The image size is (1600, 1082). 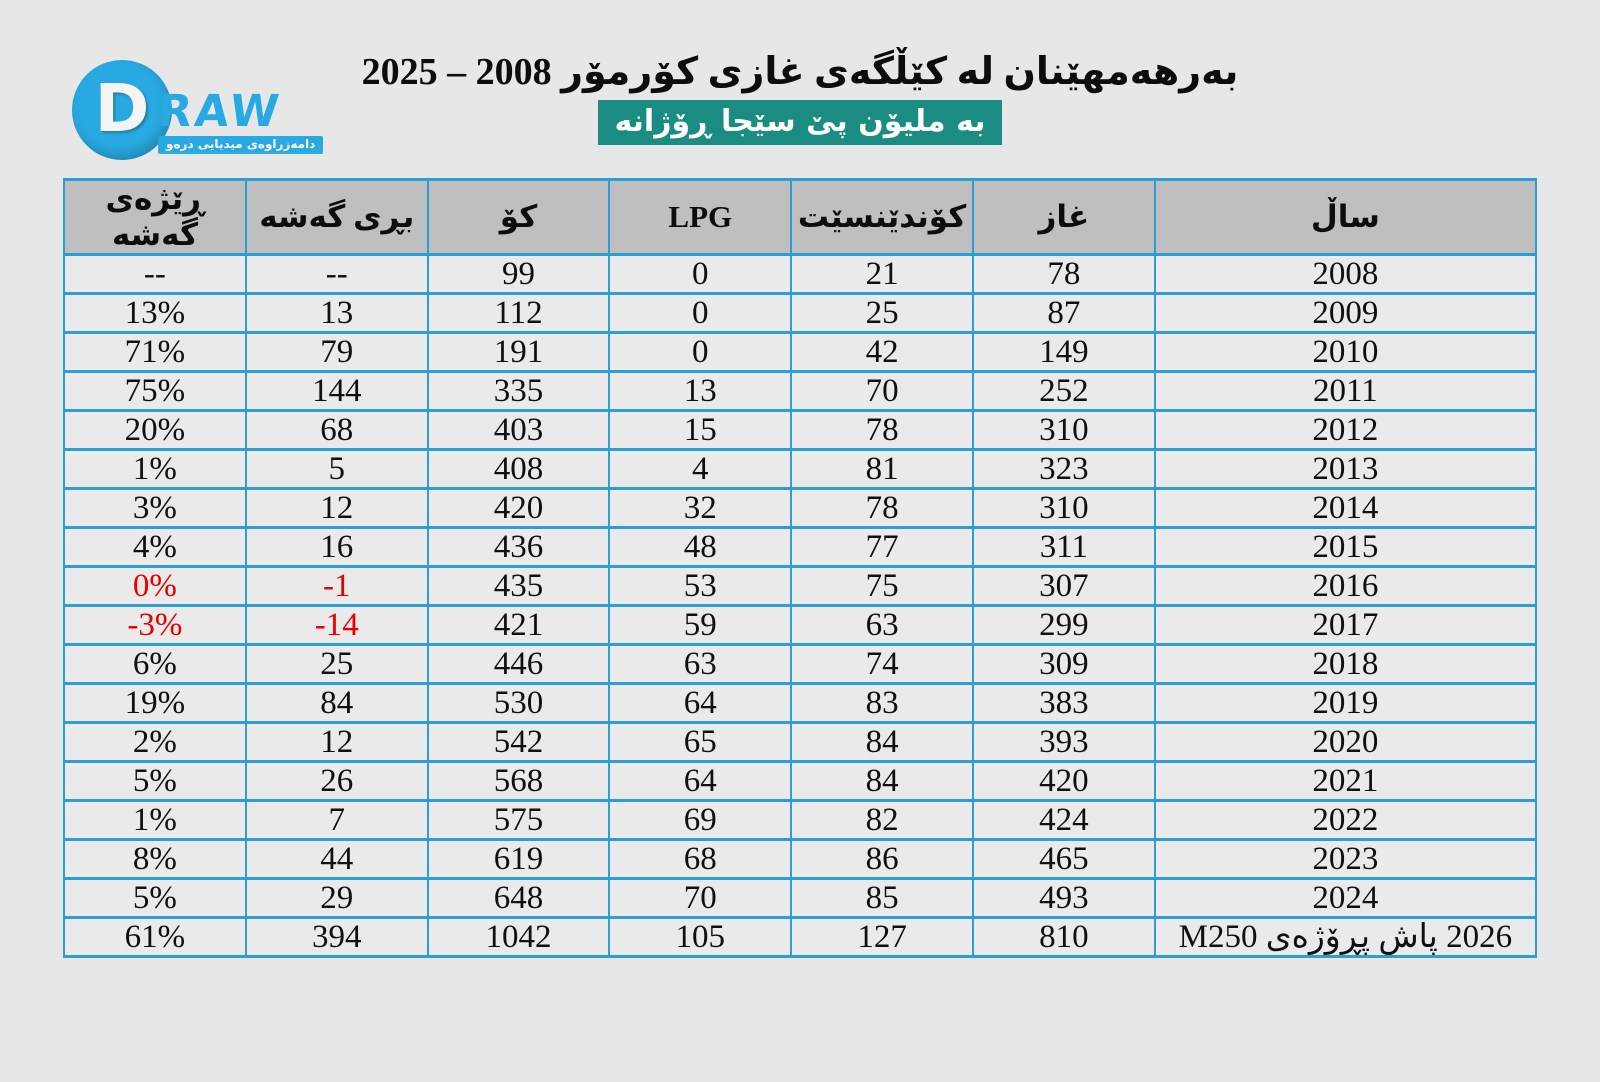 What do you see at coordinates (518, 217) in the screenshot?
I see `column-header-total: کۆ` at bounding box center [518, 217].